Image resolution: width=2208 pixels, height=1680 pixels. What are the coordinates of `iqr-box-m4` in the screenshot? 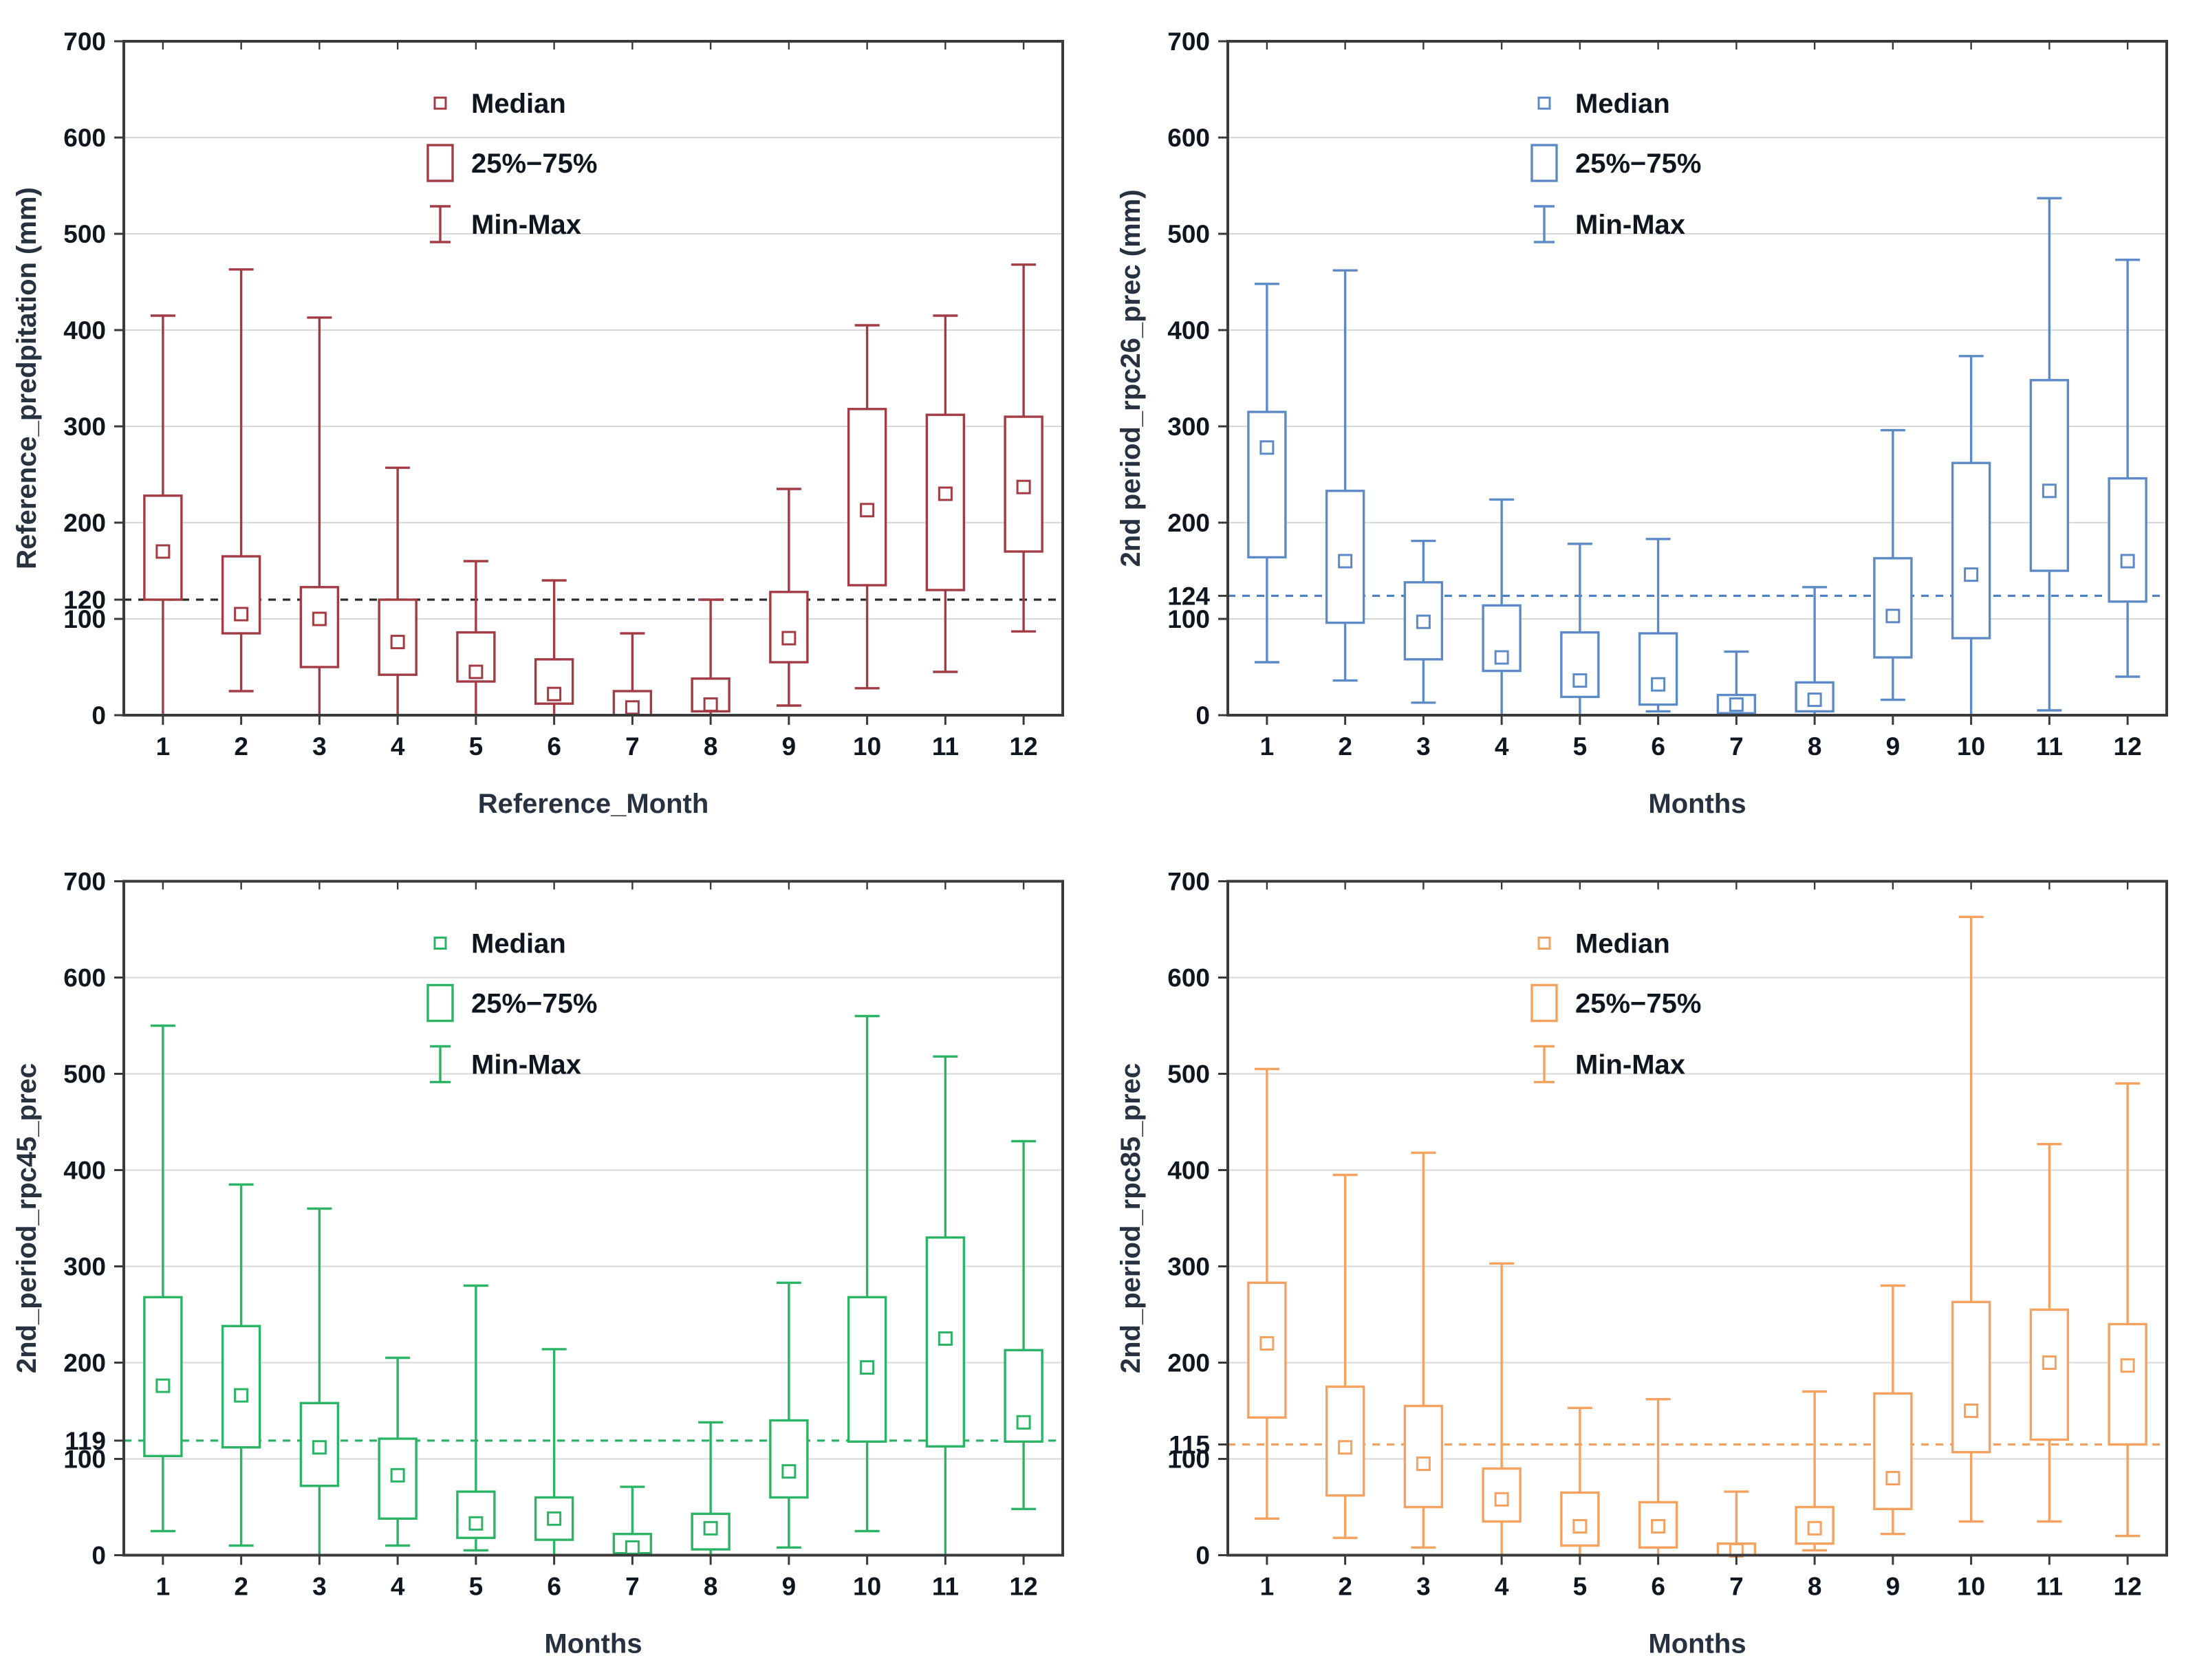 It's located at (398, 1478).